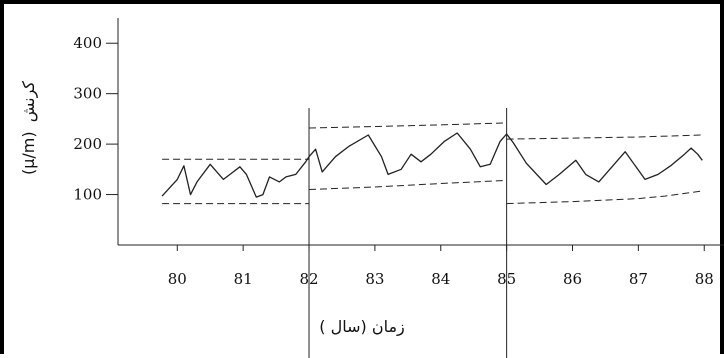 Image resolution: width=724 pixels, height=358 pixels. What do you see at coordinates (374, 279) in the screenshot?
I see `x-tick-label-83: 83` at bounding box center [374, 279].